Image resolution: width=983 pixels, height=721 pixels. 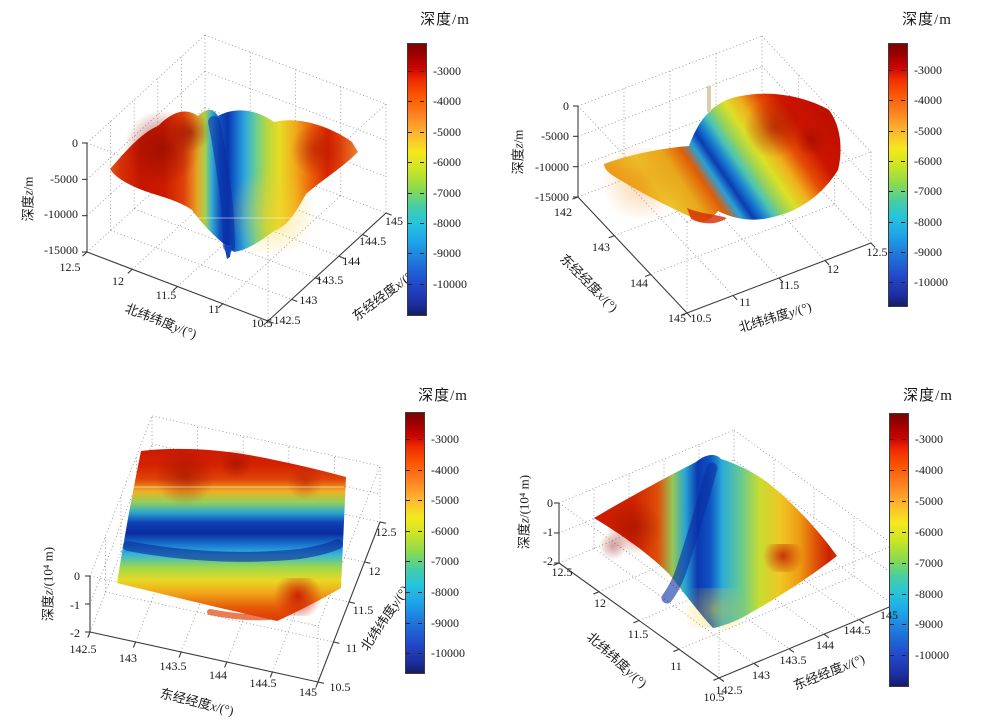 I want to click on tick-label: -7000, so click(x=445, y=561).